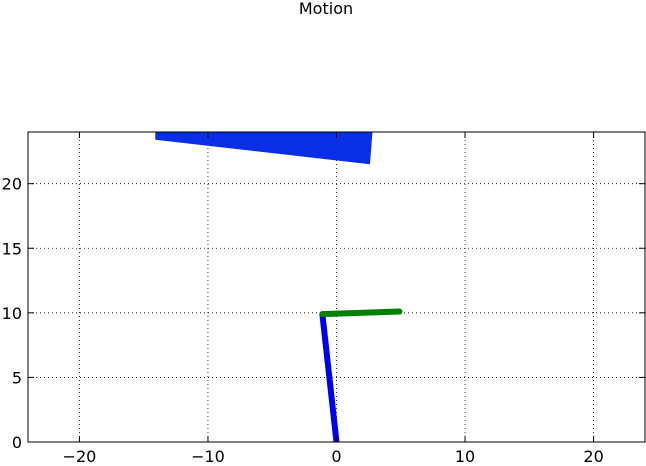 This screenshot has height=466, width=646. I want to click on x-tick-label: 10, so click(465, 456).